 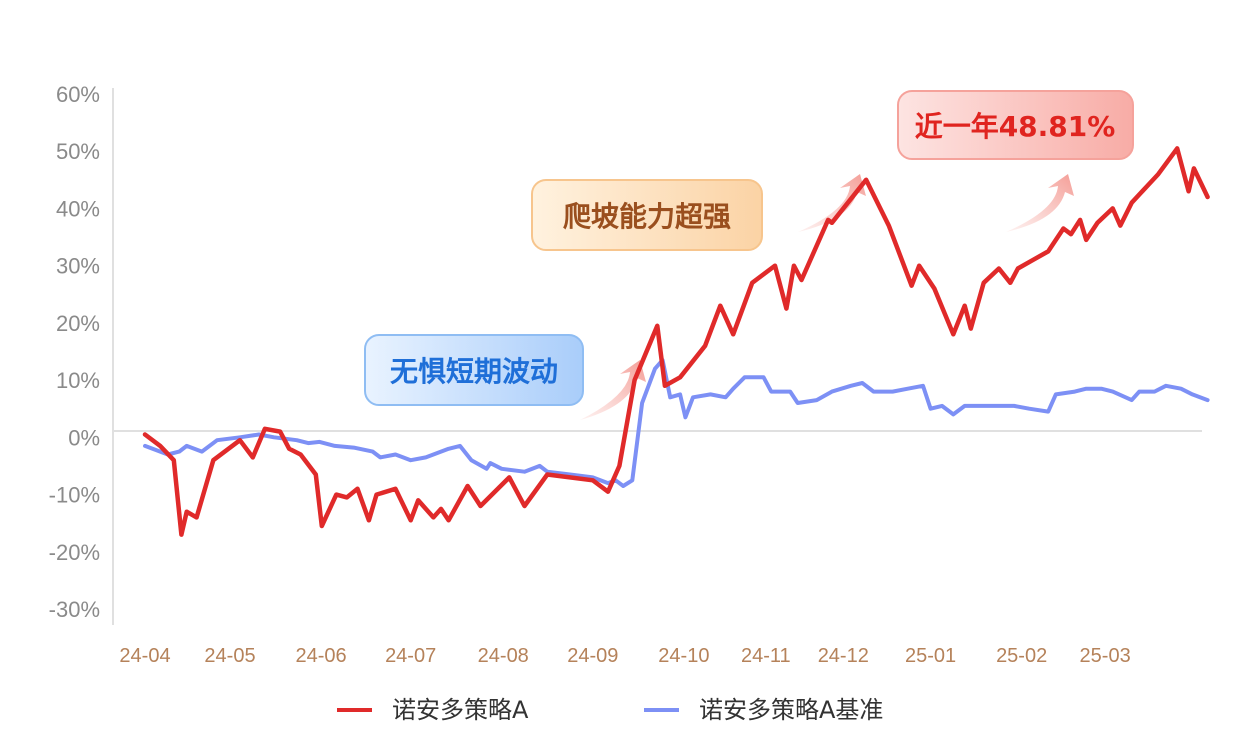 I want to click on x-tick-label: 24-10, so click(x=683, y=656).